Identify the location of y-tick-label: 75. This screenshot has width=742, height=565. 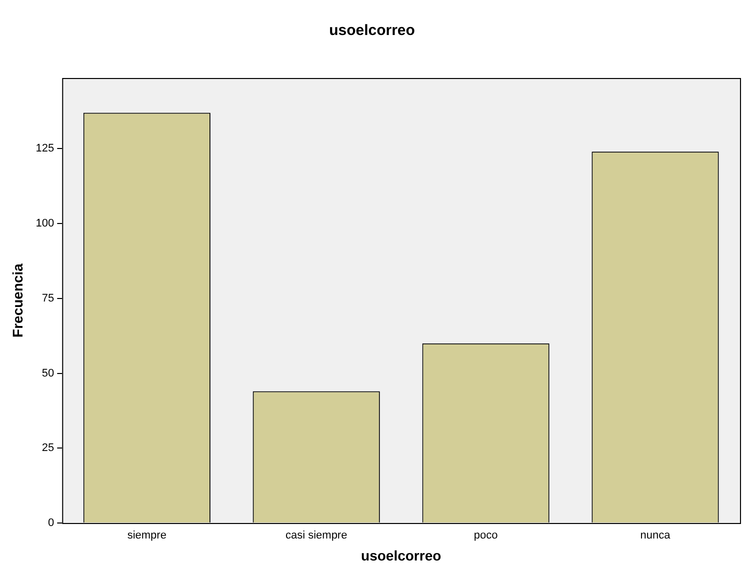
(48, 298).